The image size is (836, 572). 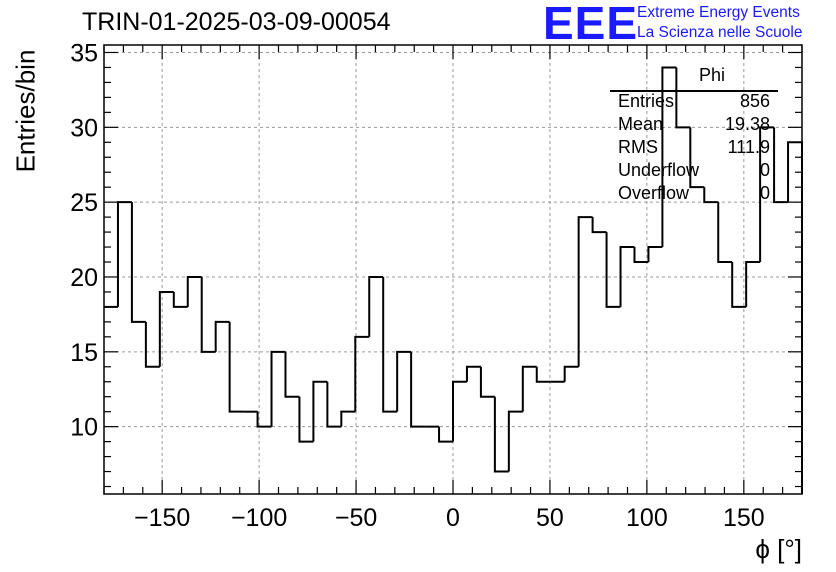 What do you see at coordinates (591, 24) in the screenshot?
I see `eee-logo: EEE` at bounding box center [591, 24].